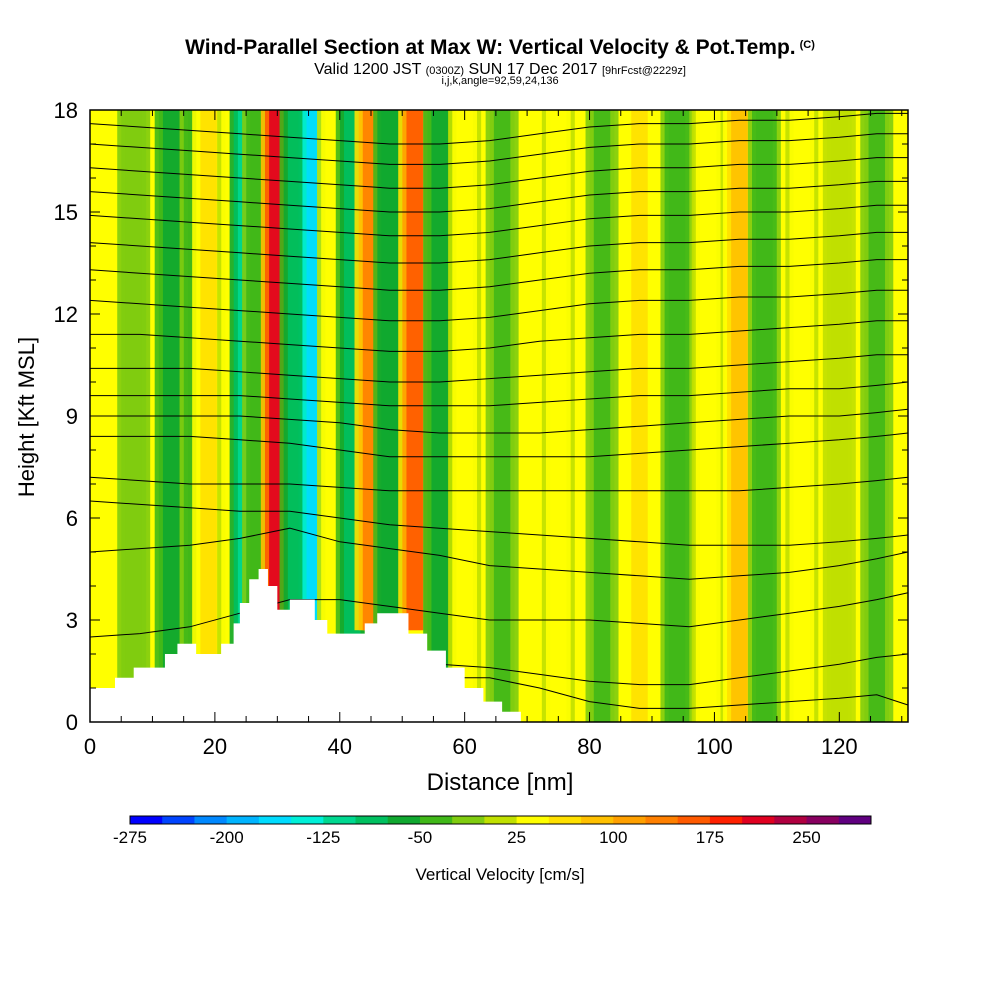 This screenshot has width=1000, height=1000. I want to click on colorbar-tick-label: -200, so click(227, 837).